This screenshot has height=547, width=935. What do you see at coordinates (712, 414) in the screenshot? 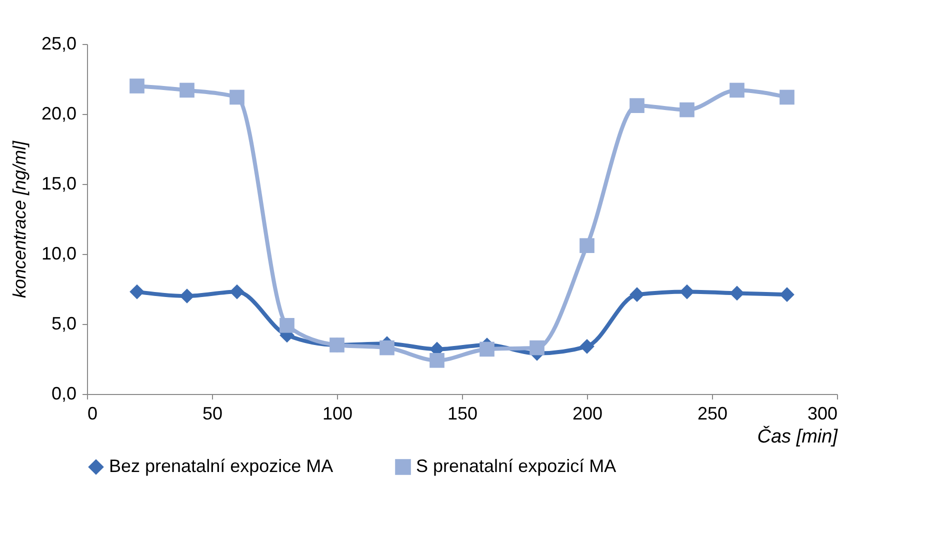
I see `x-tick-label: 250` at bounding box center [712, 414].